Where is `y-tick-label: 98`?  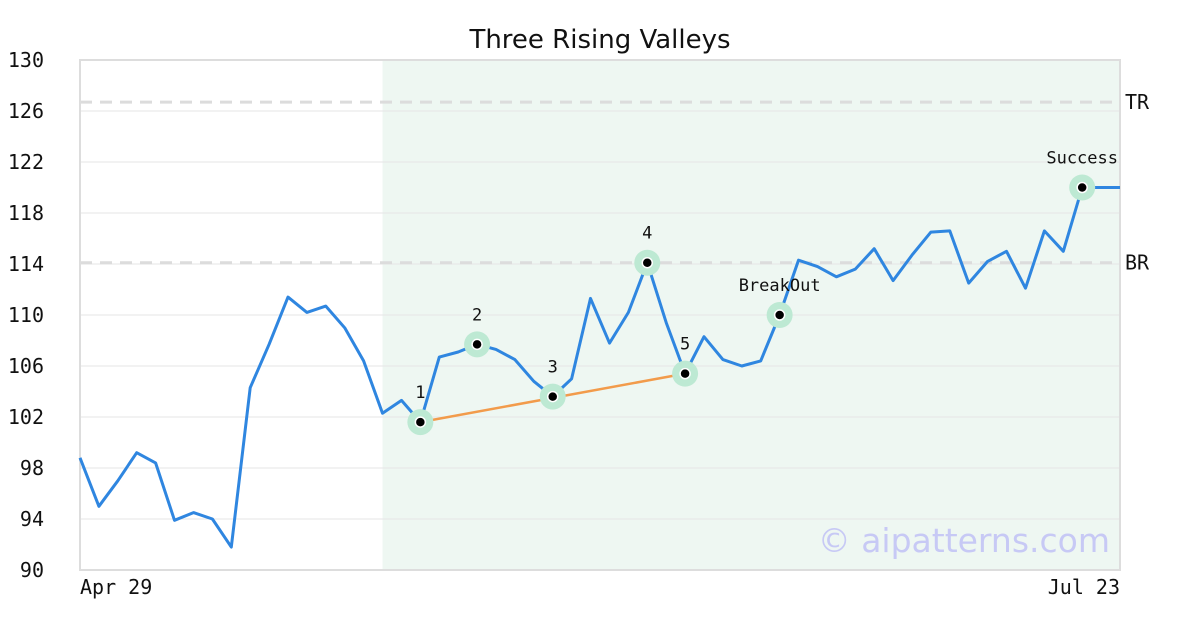
y-tick-label: 98 is located at coordinates (32, 468).